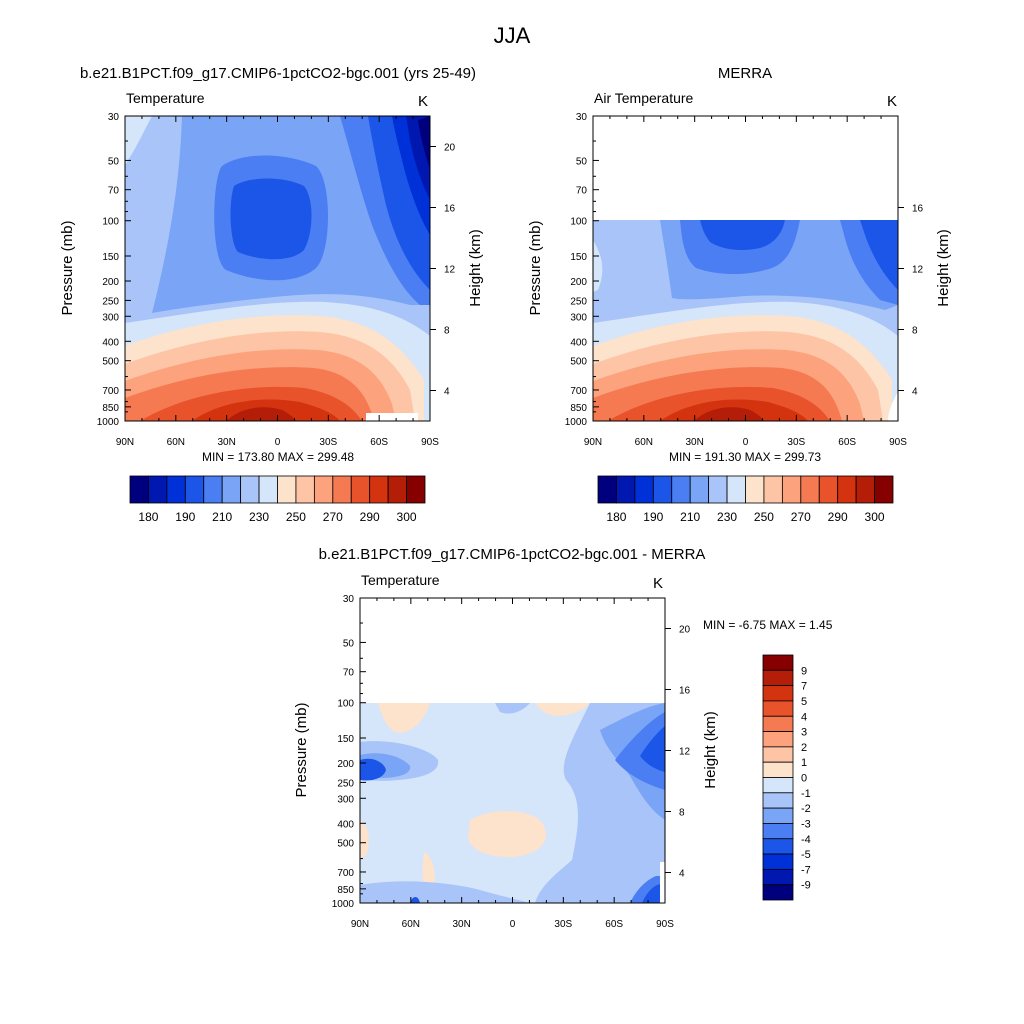  I want to click on diff-ytick-label-850: 850, so click(345, 890).